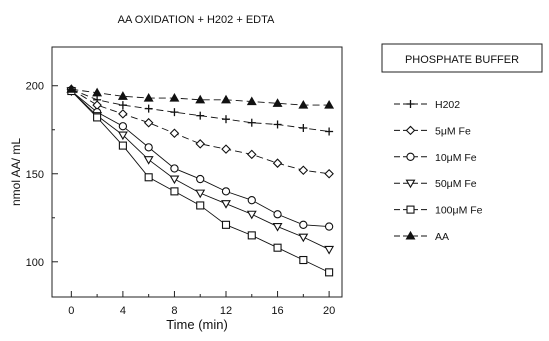  What do you see at coordinates (174, 311) in the screenshot?
I see `x-tick-label: 8` at bounding box center [174, 311].